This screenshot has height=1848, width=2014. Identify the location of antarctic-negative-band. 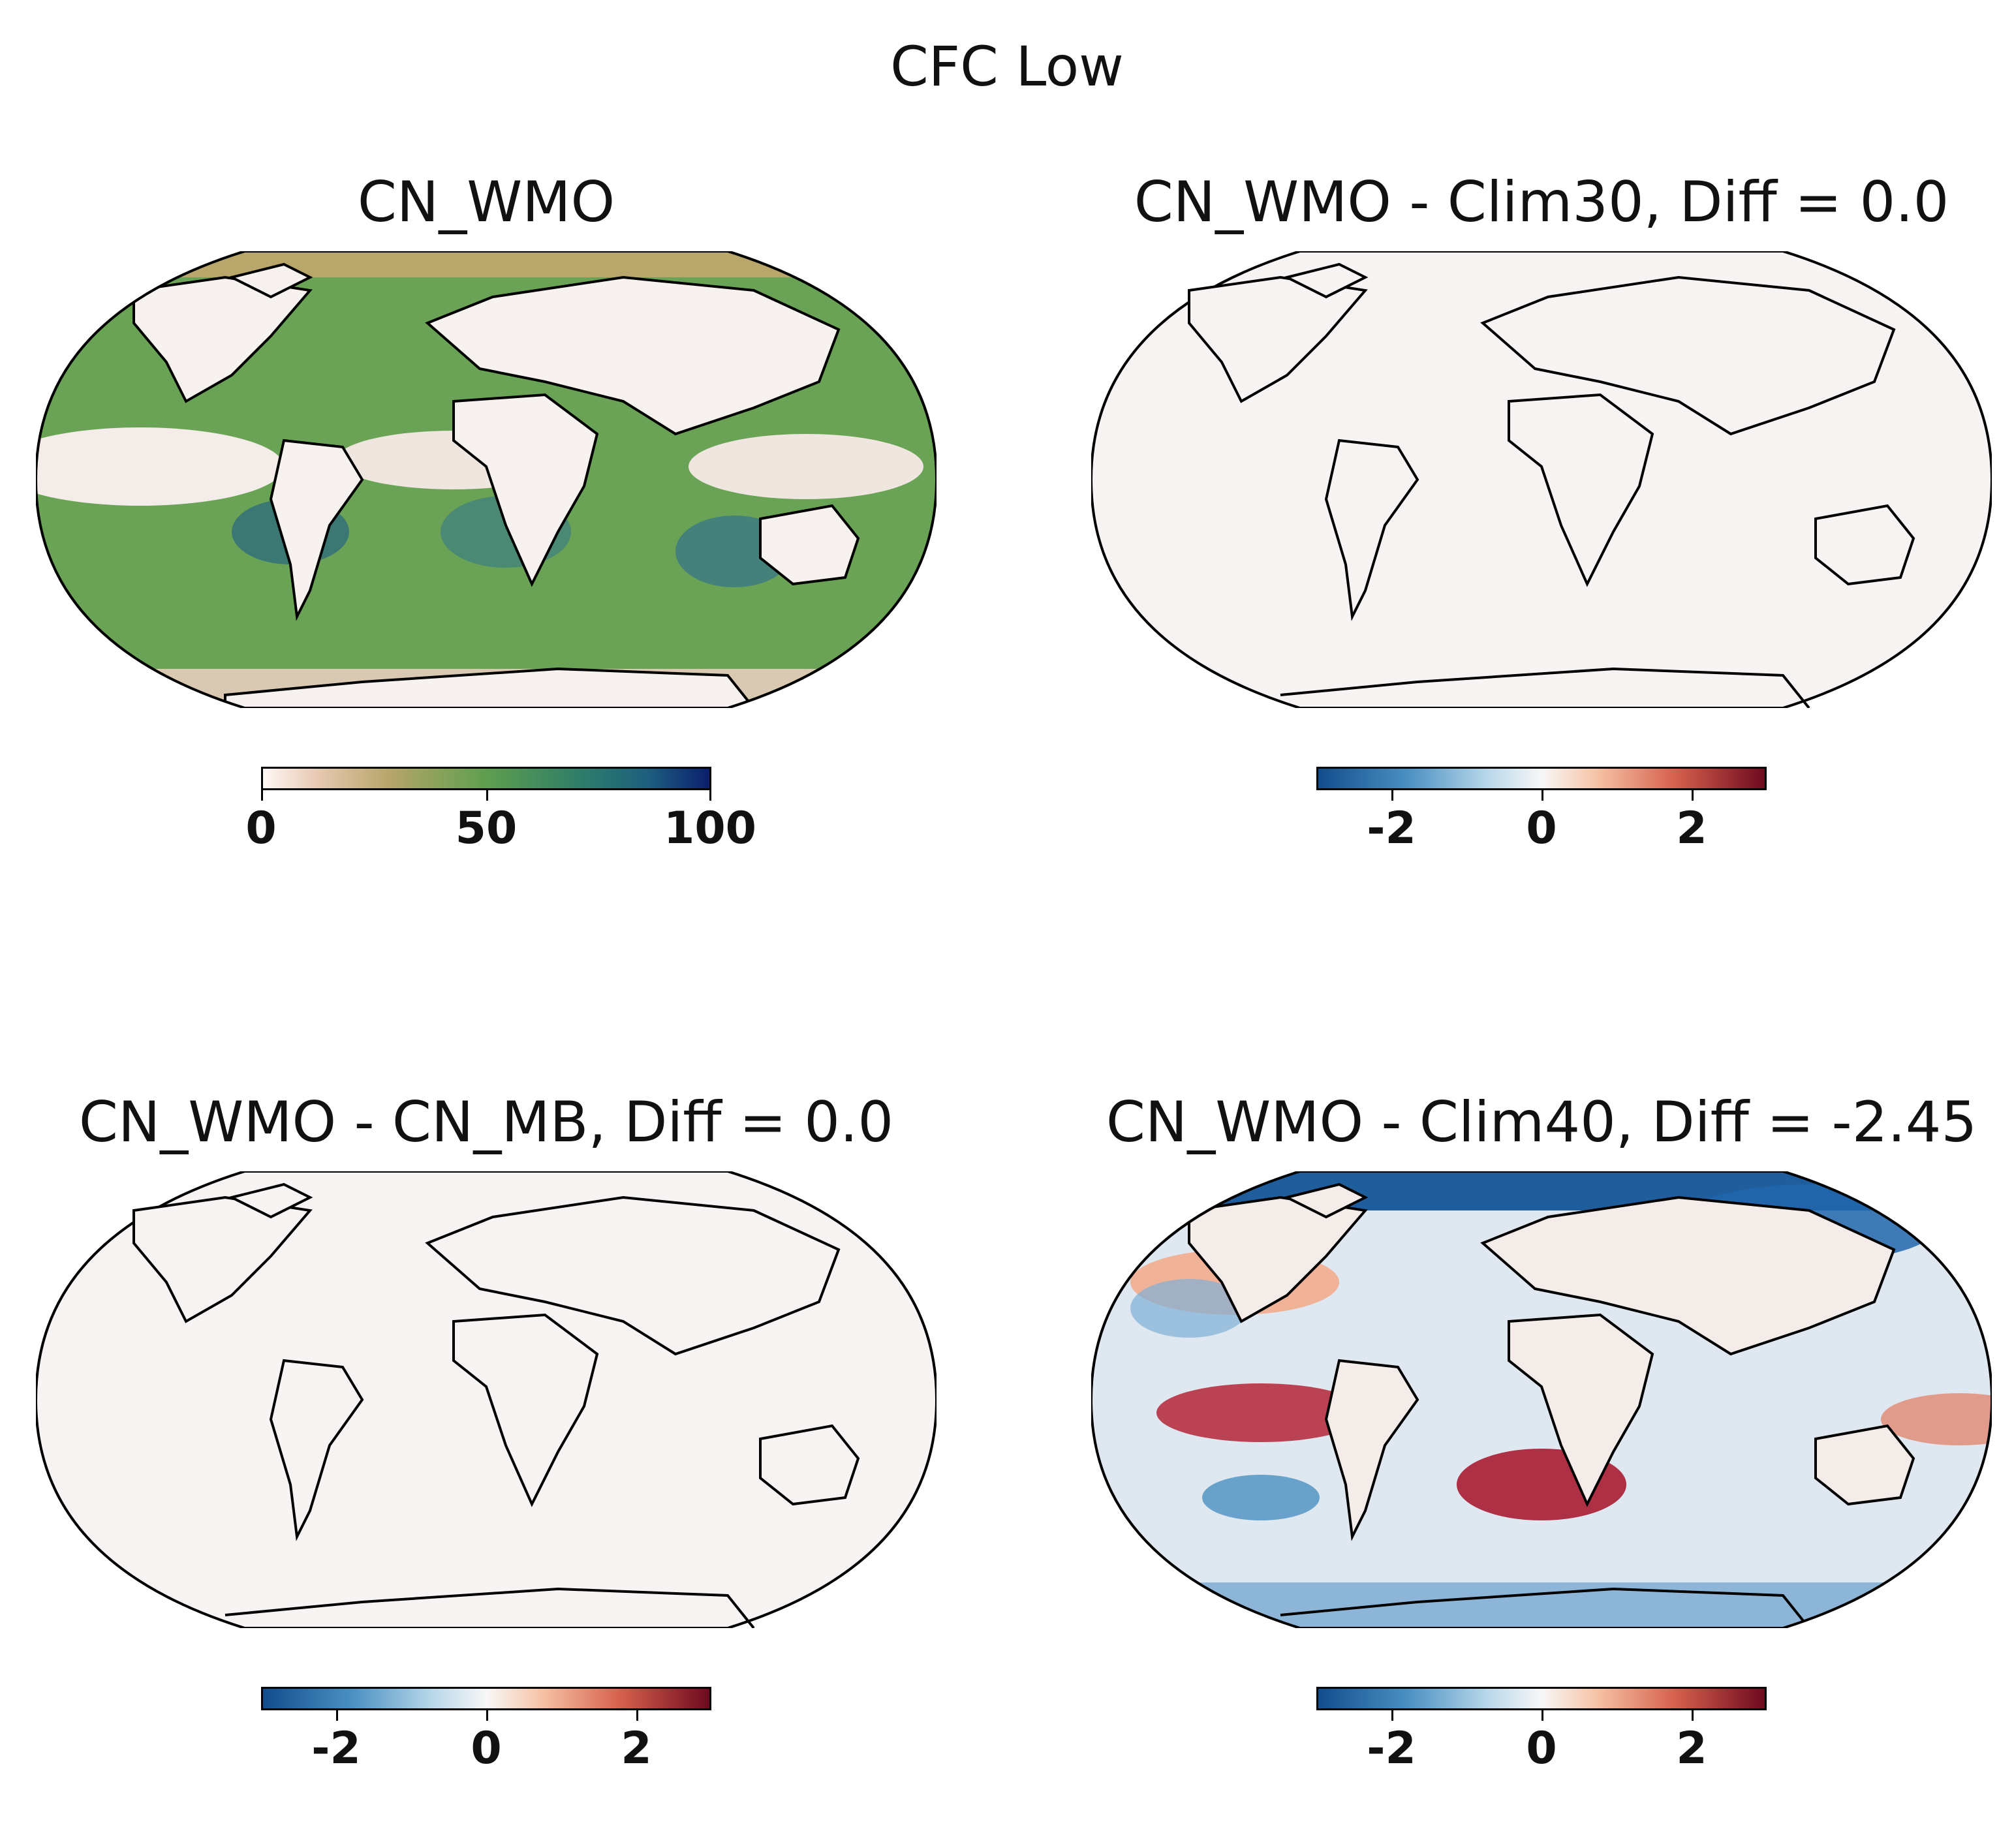
(1542, 1605).